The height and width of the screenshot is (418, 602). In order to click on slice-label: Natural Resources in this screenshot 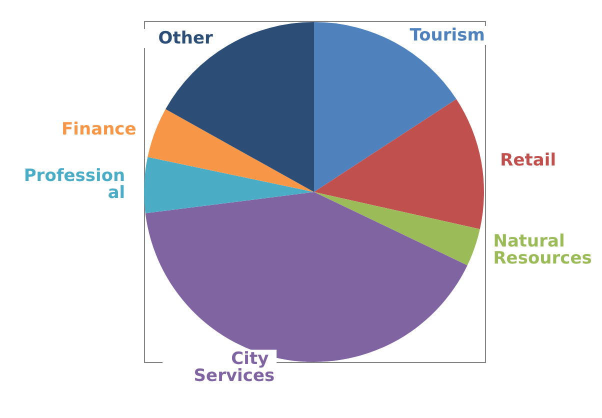, I will do `click(542, 250)`.